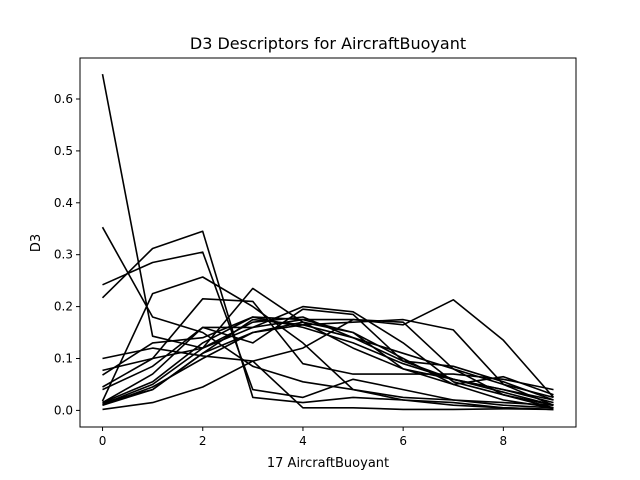 This screenshot has width=640, height=480. I want to click on x-axis: 0 2 4 6 8, so click(303, 437).